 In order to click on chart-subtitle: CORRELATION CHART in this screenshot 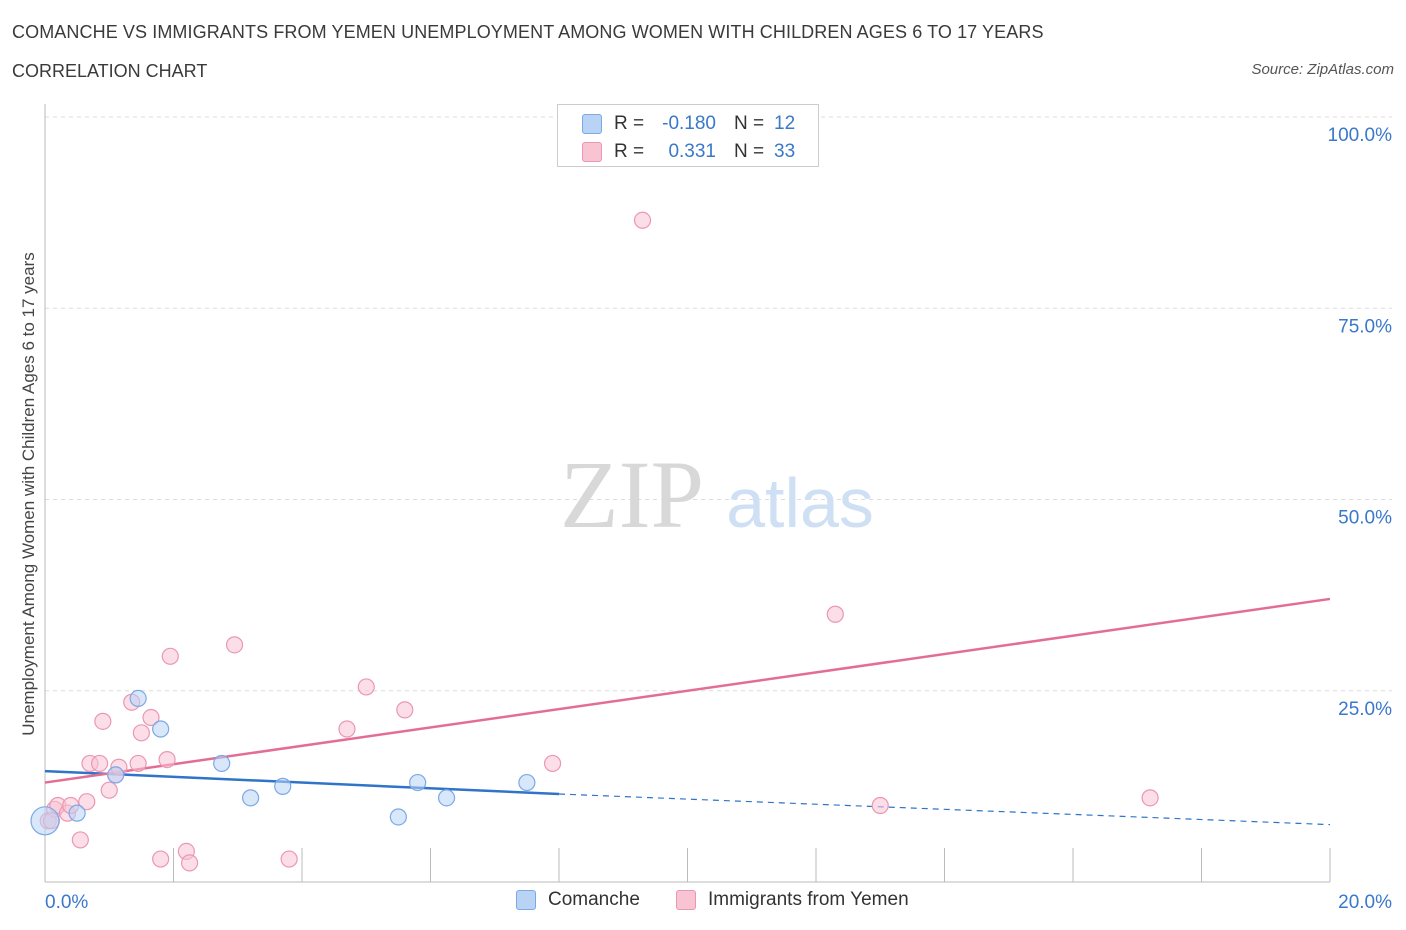, I will do `click(110, 71)`.